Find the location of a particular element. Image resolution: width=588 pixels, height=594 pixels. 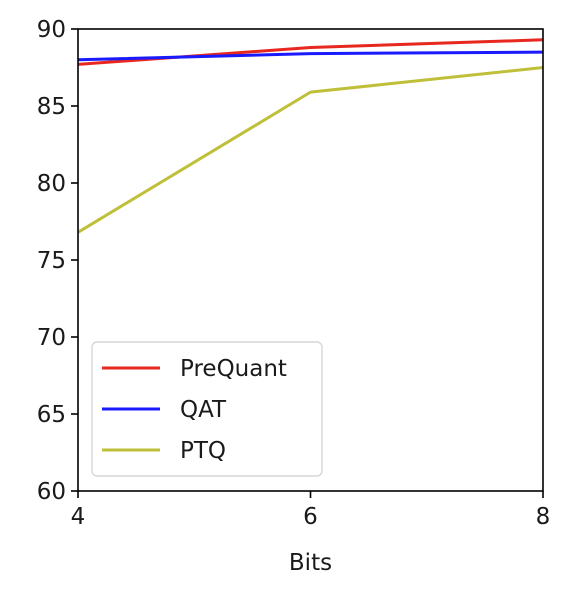

legend: PreQuant QAT PTQ is located at coordinates (207, 409).